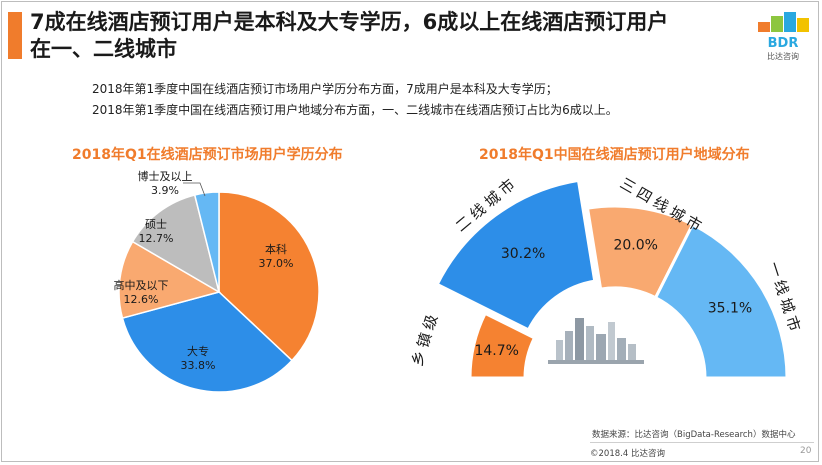  What do you see at coordinates (425, 339) in the screenshot?
I see `region-slice-name-0: 乡镇级` at bounding box center [425, 339].